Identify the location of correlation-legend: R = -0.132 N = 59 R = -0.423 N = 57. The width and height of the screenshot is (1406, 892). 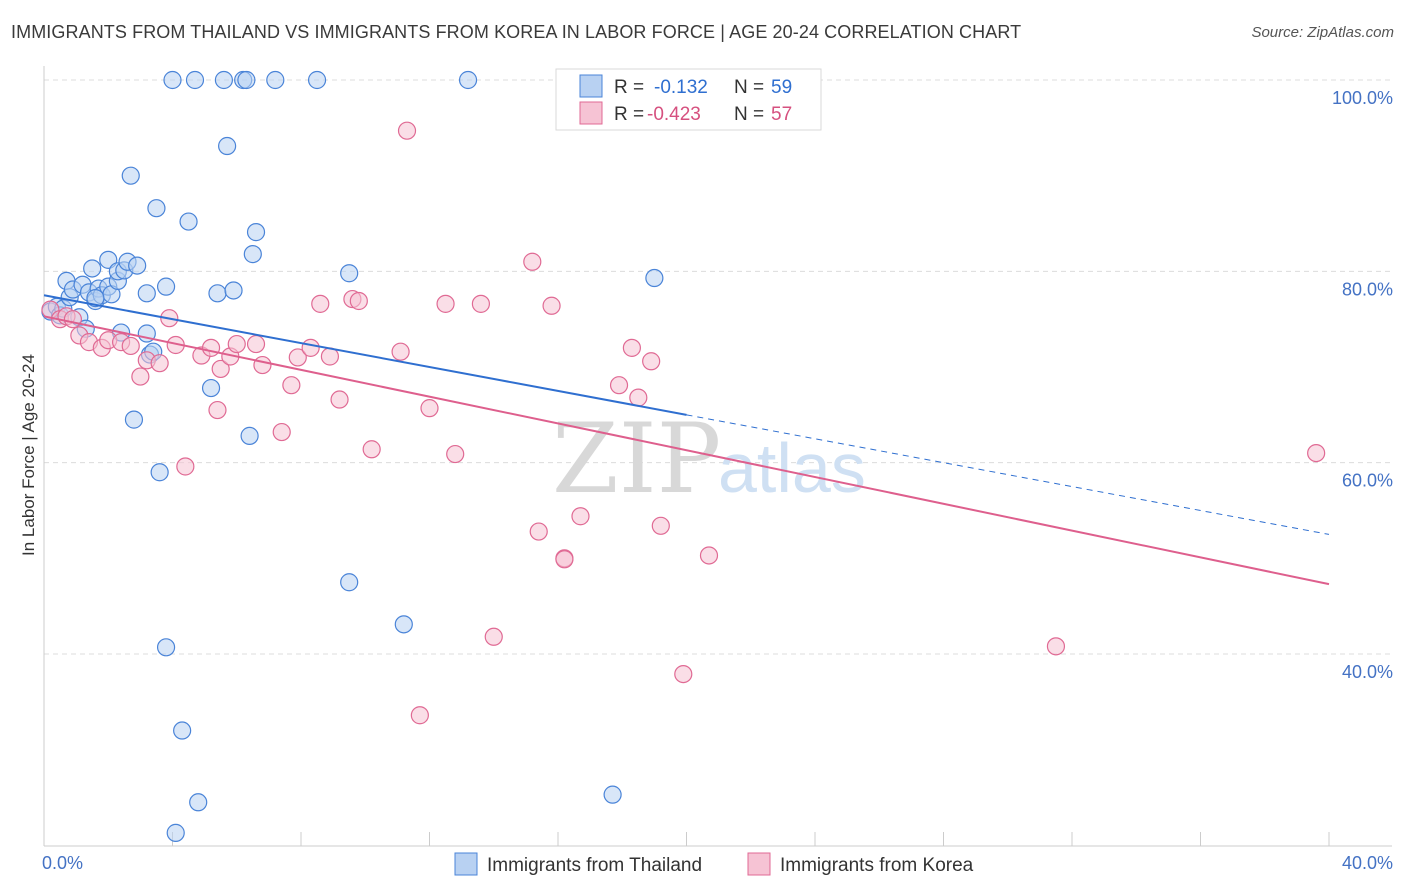
(688, 99).